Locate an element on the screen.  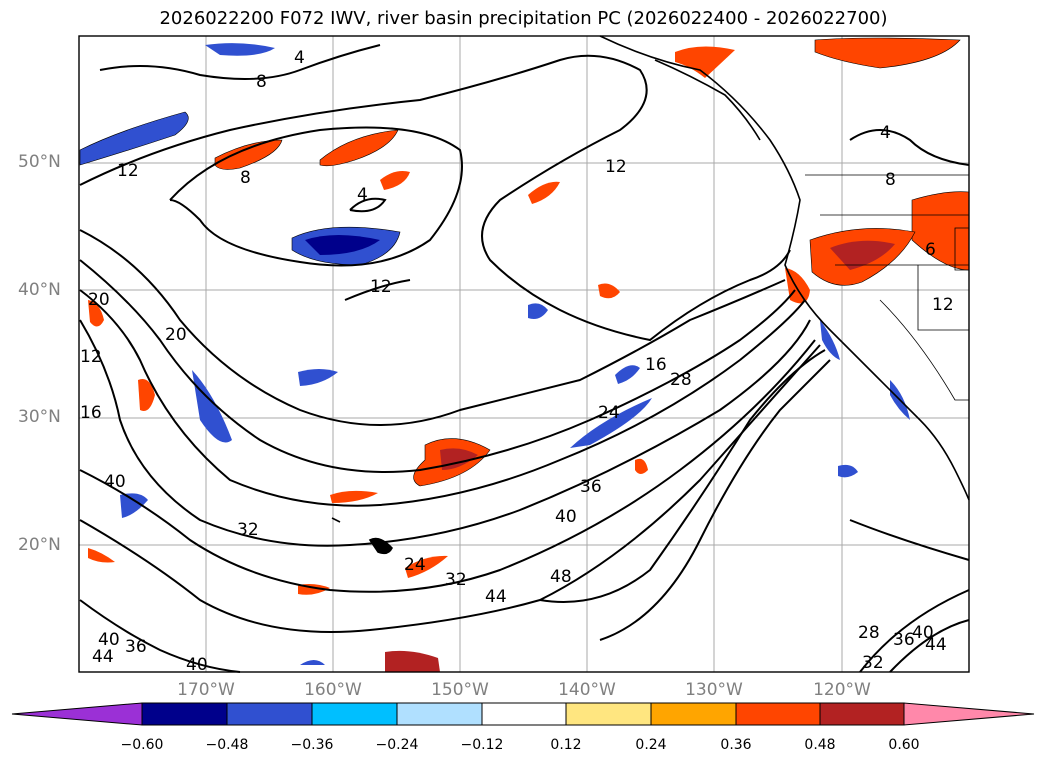
lon-label: 120°W is located at coordinates (842, 690).